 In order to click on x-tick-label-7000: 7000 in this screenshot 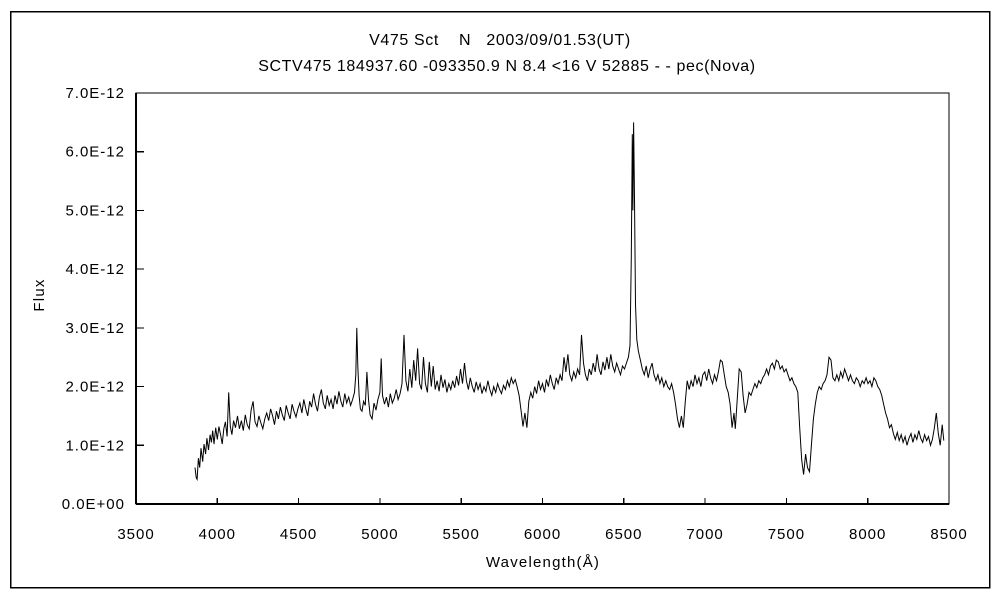, I will do `click(704, 534)`.